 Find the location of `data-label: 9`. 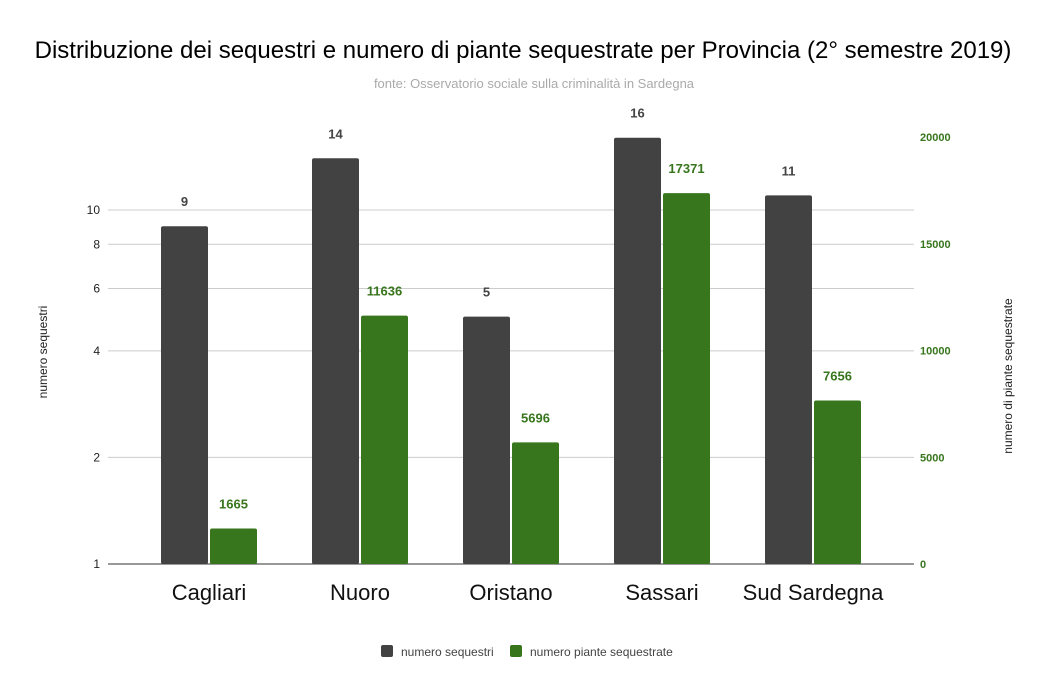

data-label: 9 is located at coordinates (184, 201).